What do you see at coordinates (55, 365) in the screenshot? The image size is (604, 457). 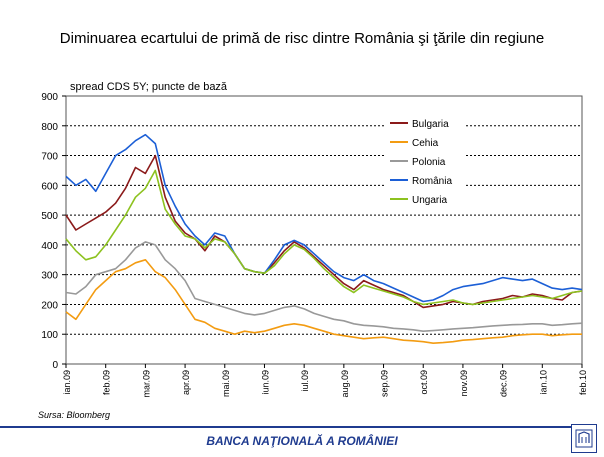 I see `y-tick-label: 0` at bounding box center [55, 365].